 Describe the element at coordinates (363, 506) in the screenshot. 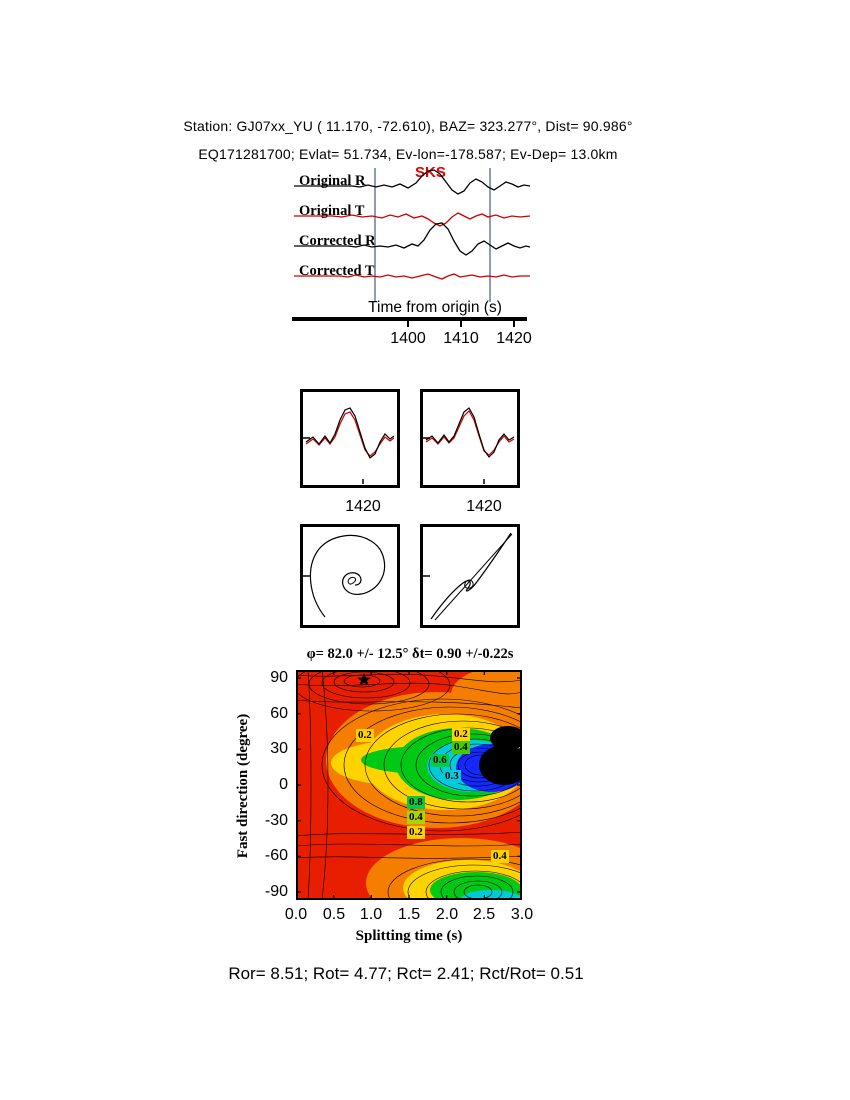

I see `panel-tick-left: 1420` at that location.